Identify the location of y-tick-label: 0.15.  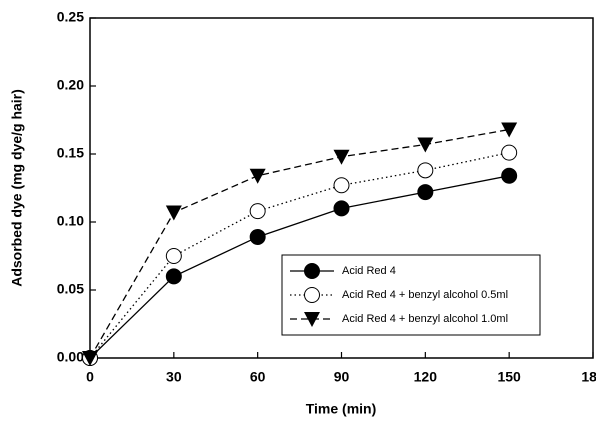
(70, 153).